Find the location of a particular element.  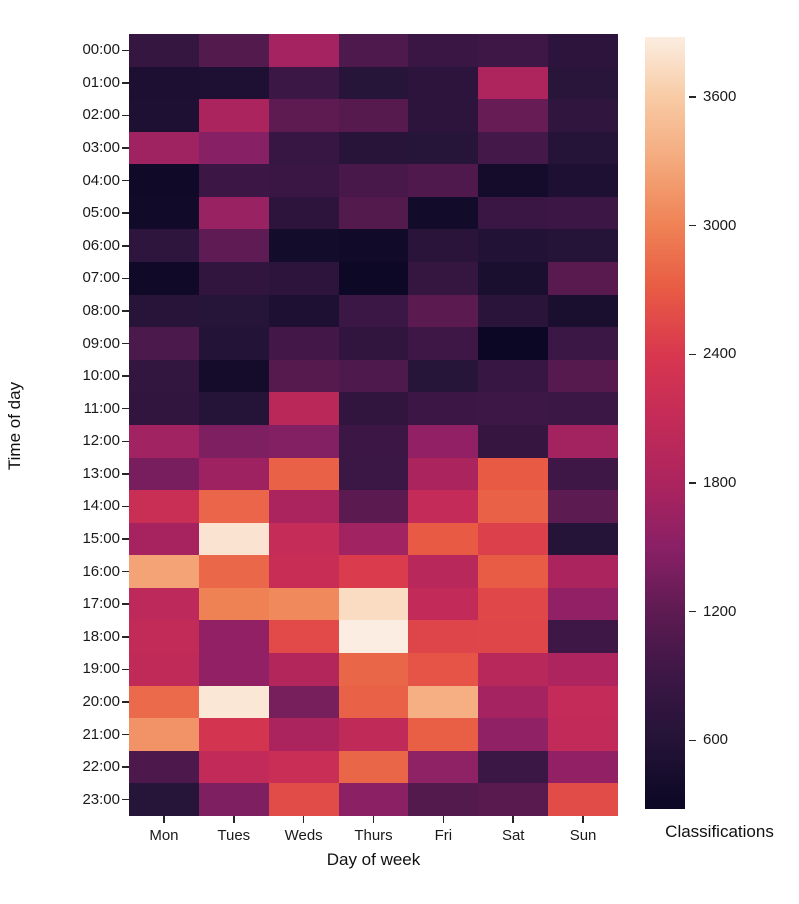

y-tick-label: 08:00 is located at coordinates (101, 310).